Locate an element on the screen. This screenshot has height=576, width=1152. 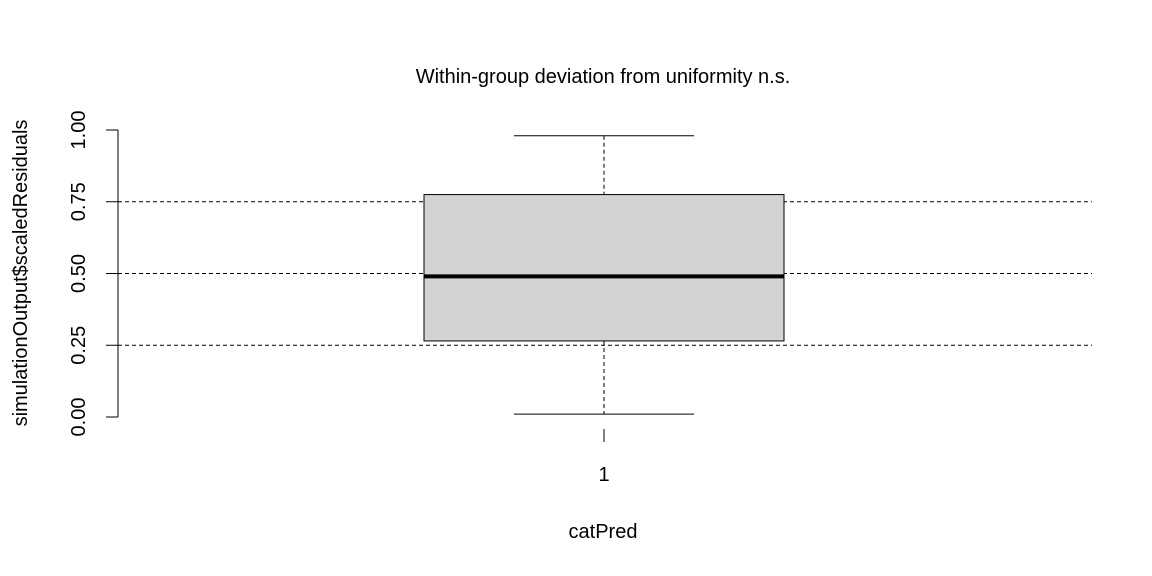
y-tick-label-2: 0.50 is located at coordinates (79, 273).